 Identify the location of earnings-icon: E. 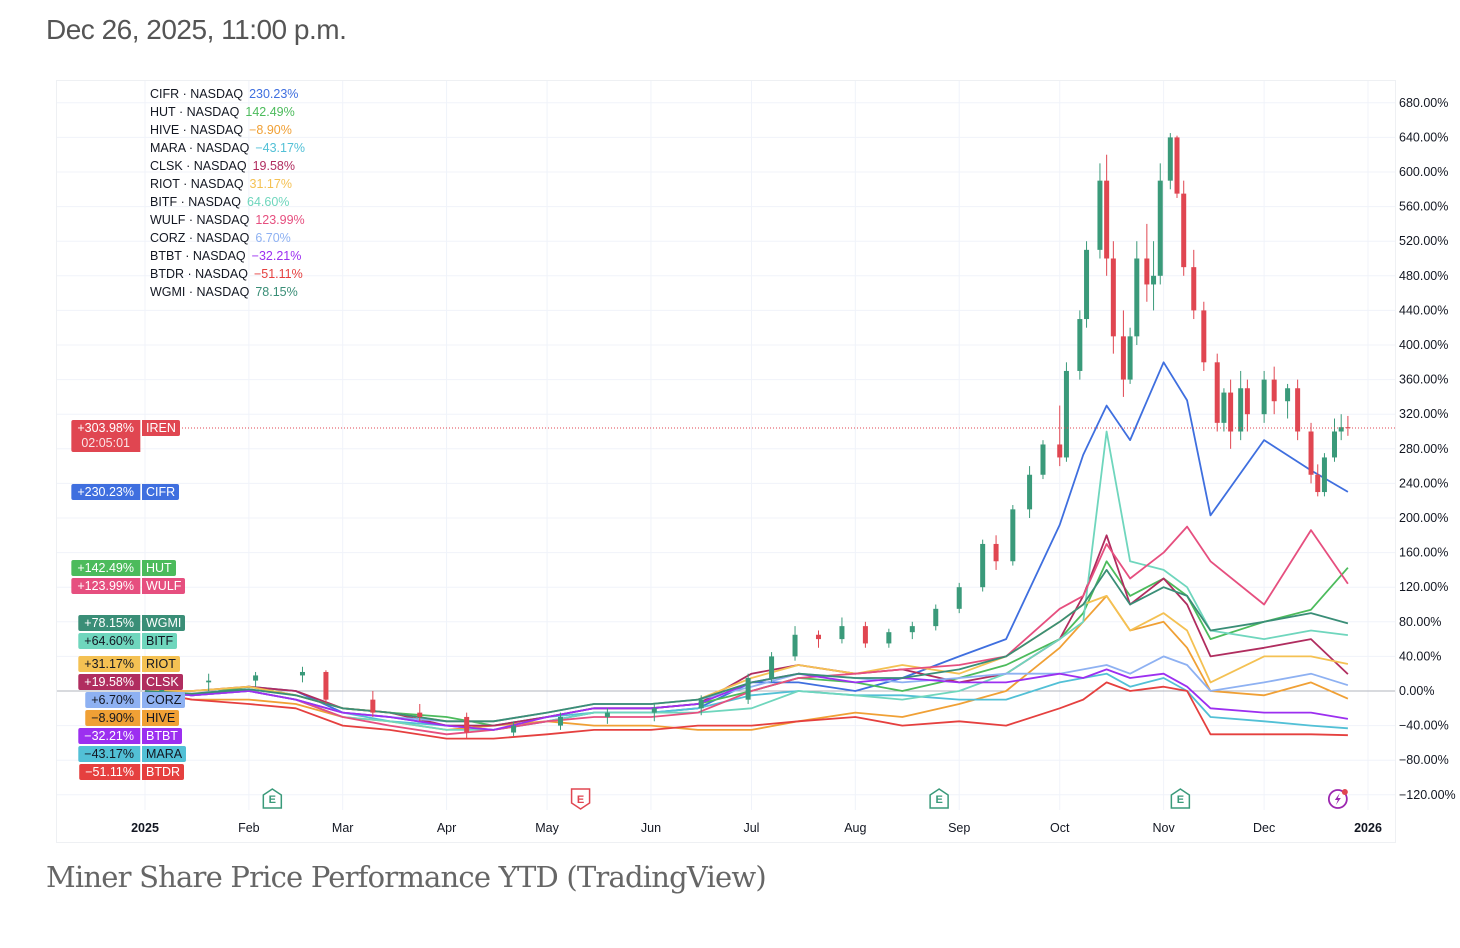
(272, 798).